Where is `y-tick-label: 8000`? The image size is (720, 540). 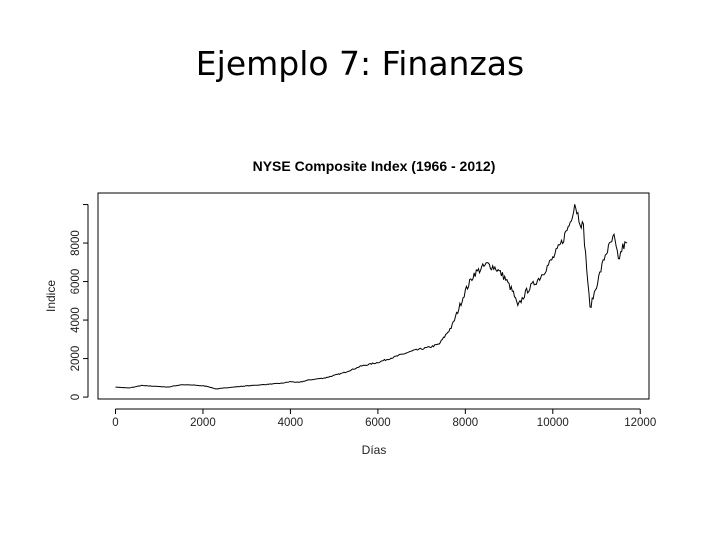 y-tick-label: 8000 is located at coordinates (76, 243).